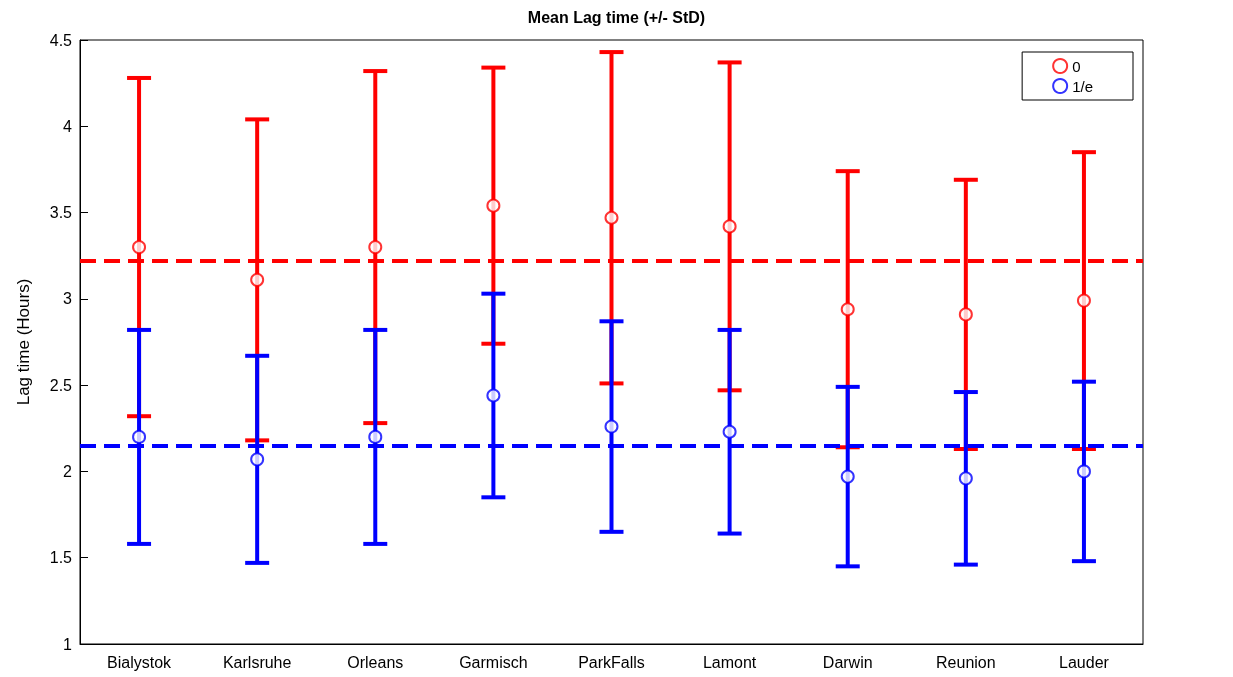 This screenshot has width=1233, height=677. Describe the element at coordinates (140, 662) in the screenshot. I see `x-tick-label: Bialystok` at that location.